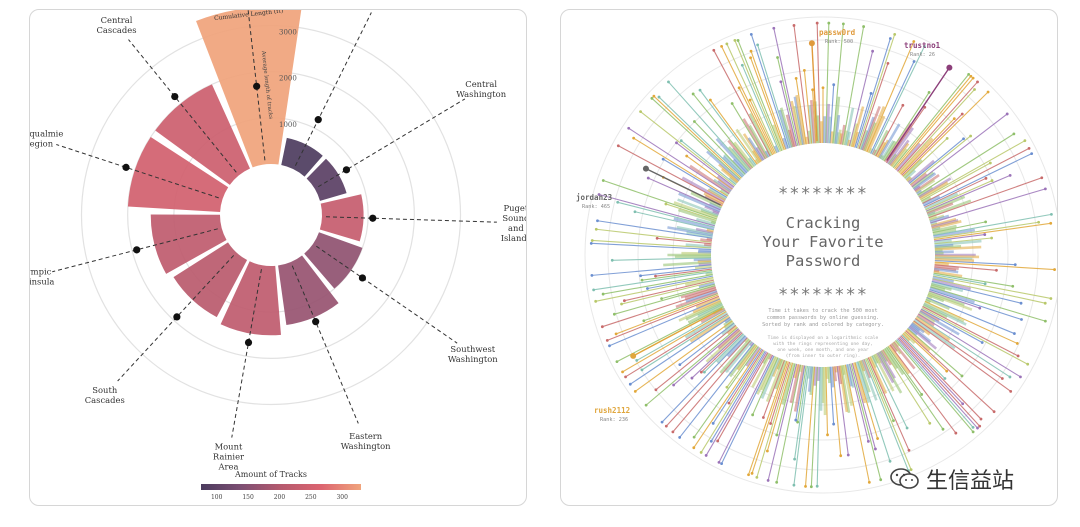  Describe the element at coordinates (333, 89) in the screenshot. I see `spoke-issaquah-alps` at that location.